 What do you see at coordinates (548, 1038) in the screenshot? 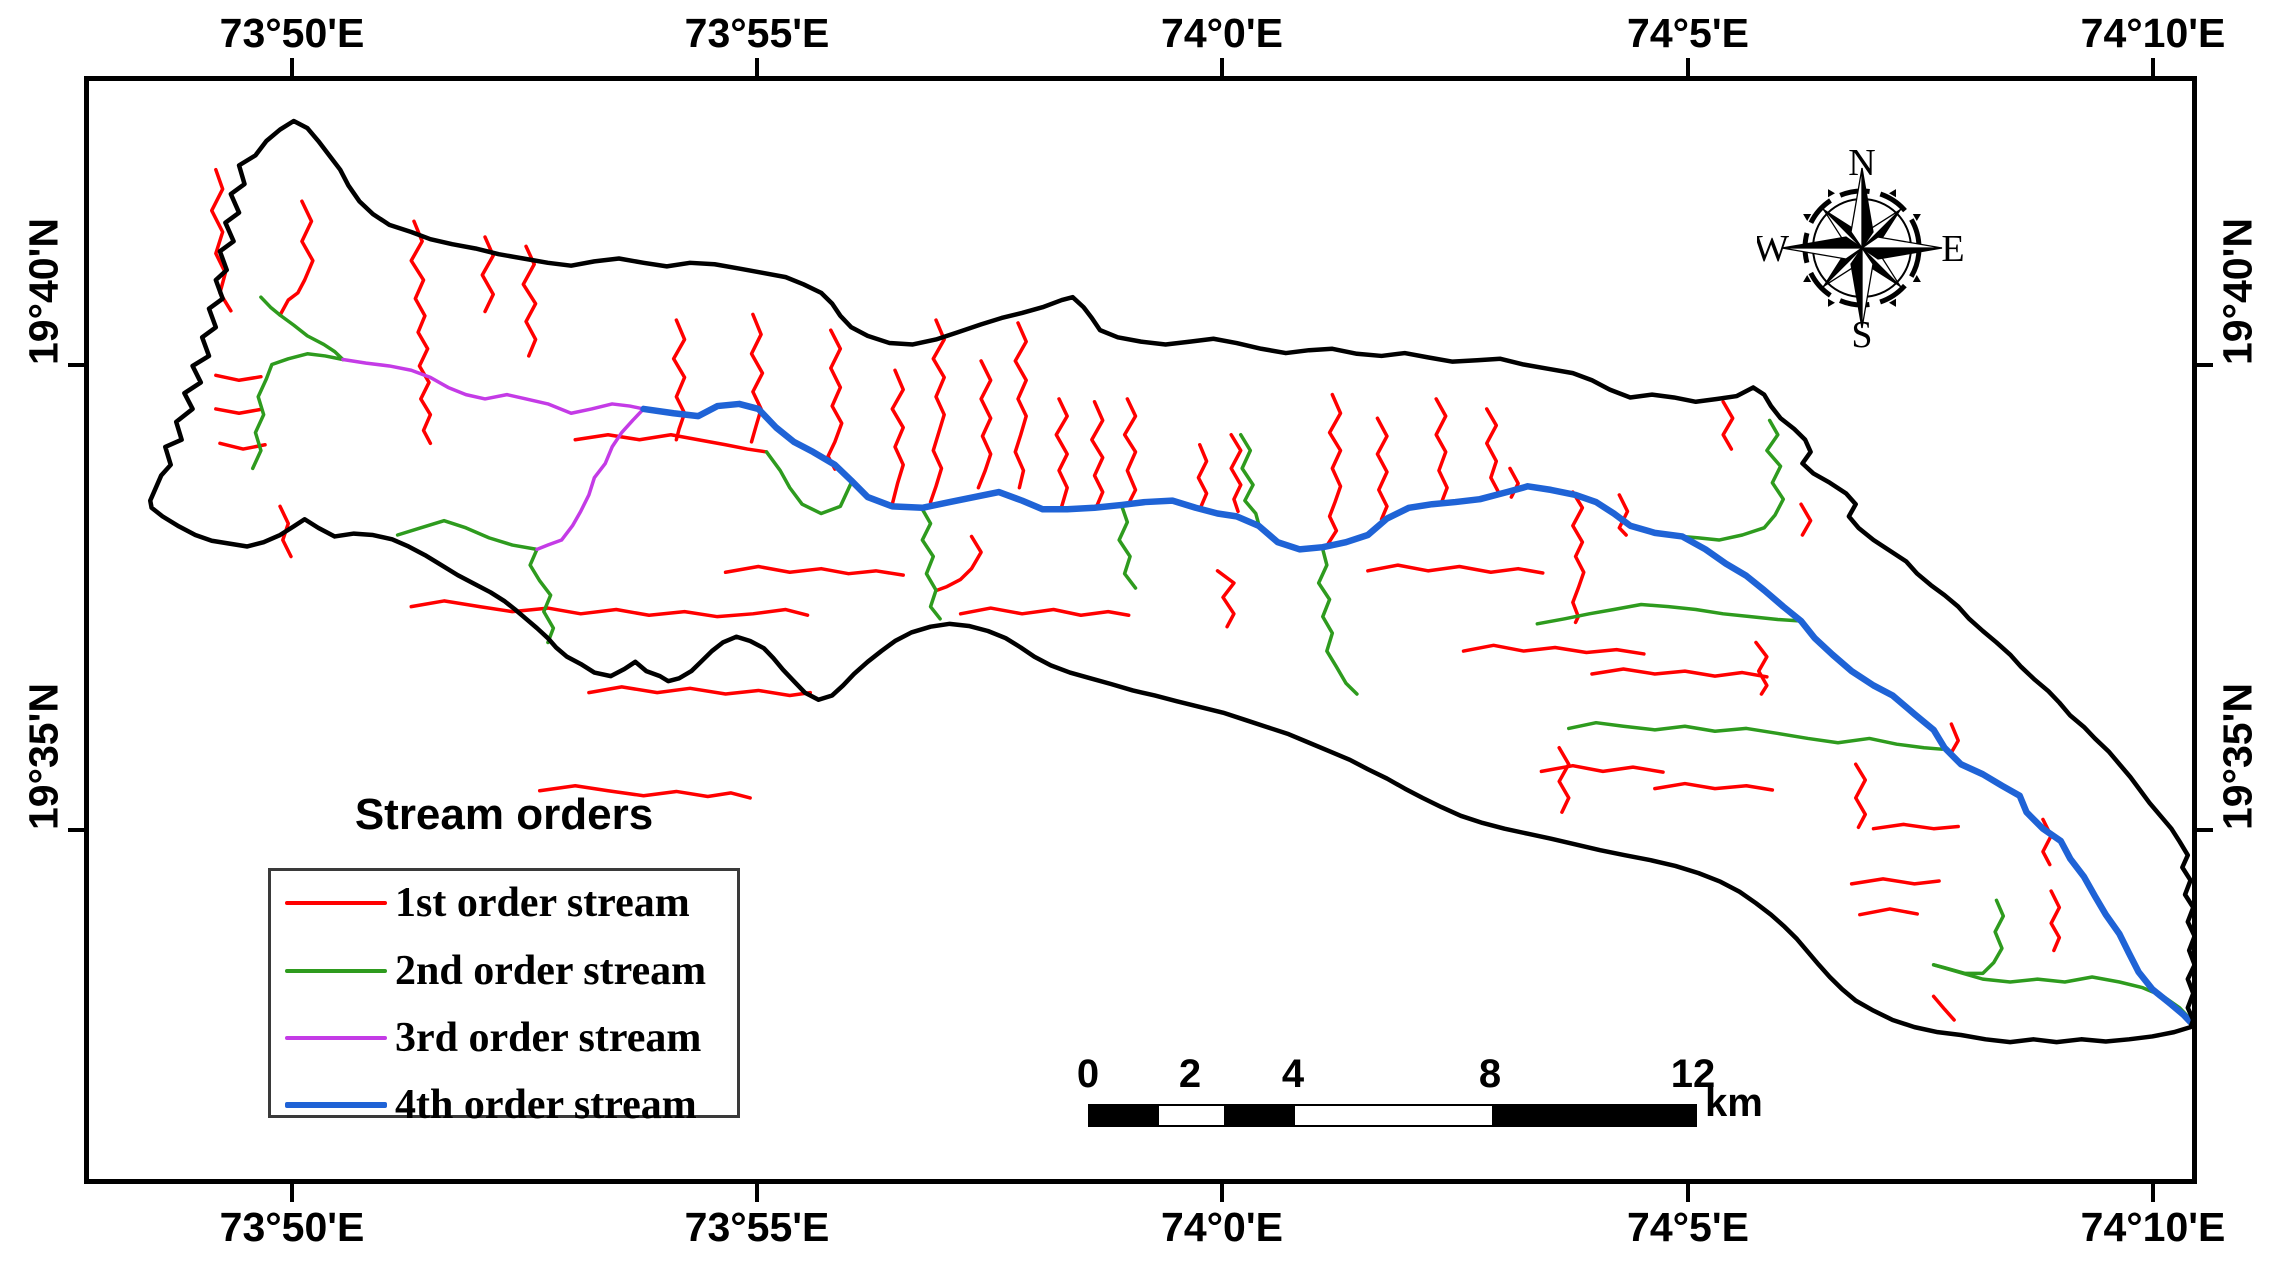
I see `legend-item-label: 3rd order stream` at bounding box center [548, 1038].